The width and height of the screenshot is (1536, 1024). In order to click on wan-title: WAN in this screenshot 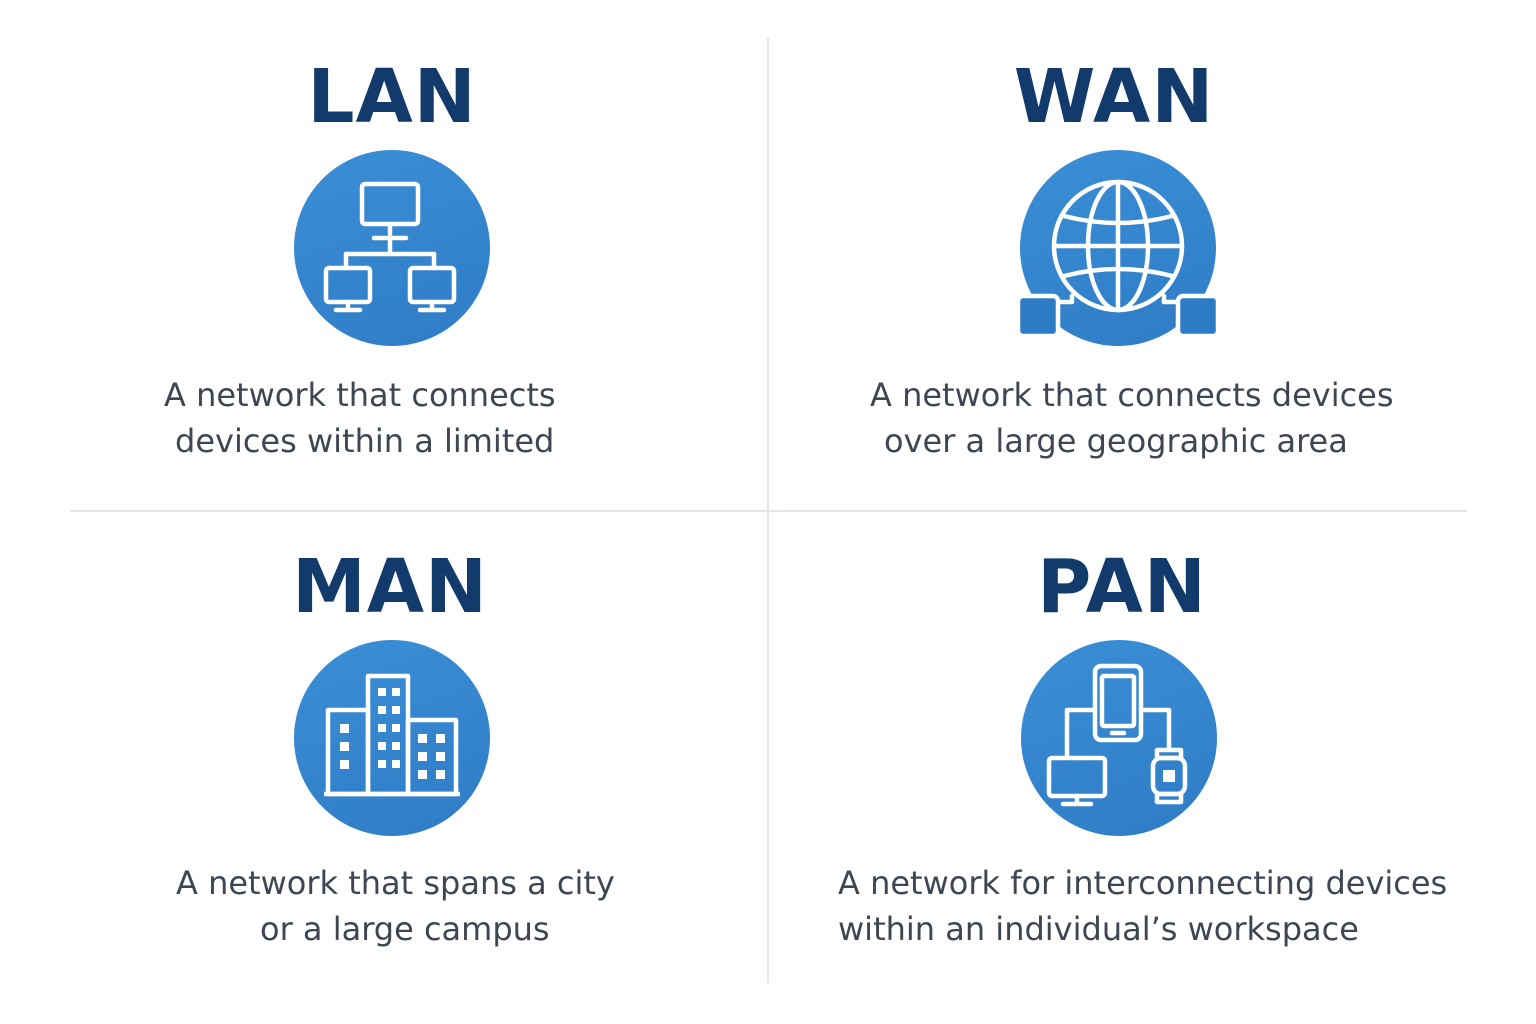, I will do `click(1114, 97)`.